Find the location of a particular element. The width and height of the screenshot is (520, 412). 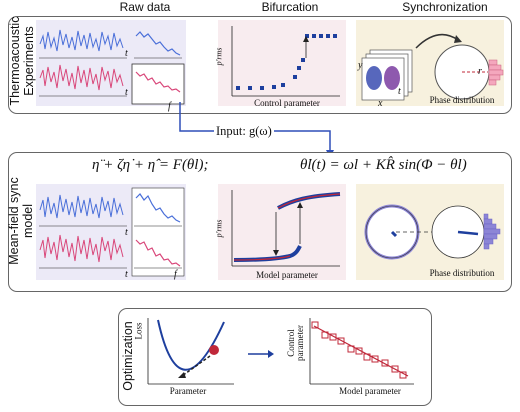

model-upper-branch is located at coordinates (309, 201).